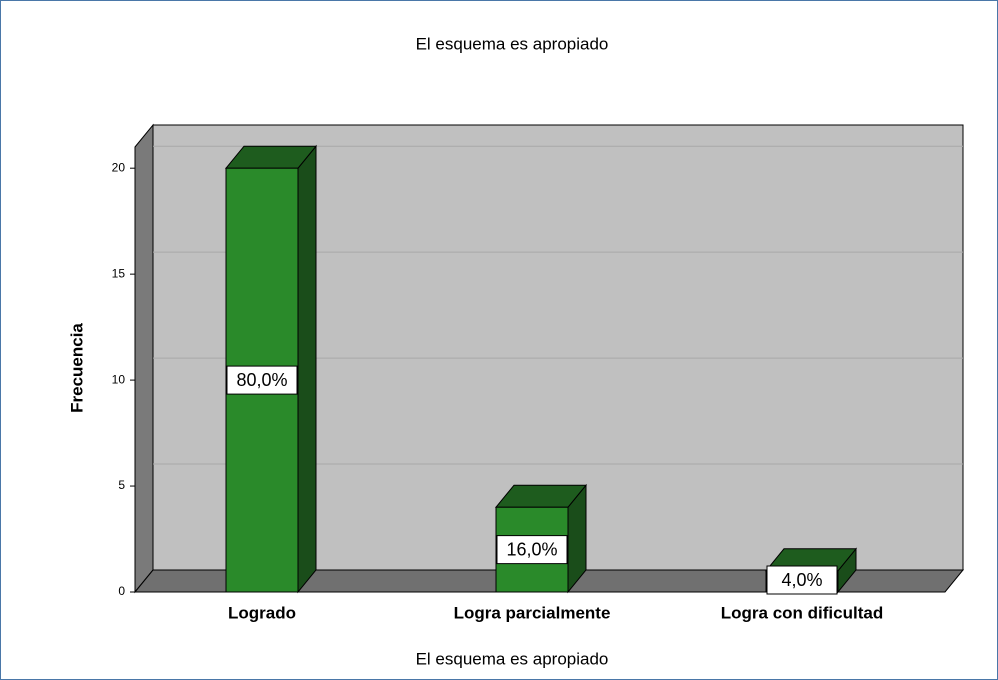 This screenshot has height=680, width=998. What do you see at coordinates (802, 612) in the screenshot?
I see `x-tick-label: Logra con dificultad` at bounding box center [802, 612].